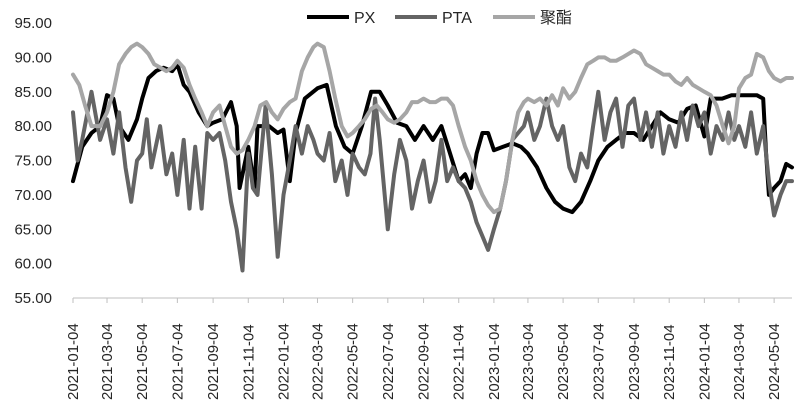 This screenshot has height=403, width=800. What do you see at coordinates (73, 361) in the screenshot?
I see `x-tick-label: 2021-01-04` at bounding box center [73, 361].